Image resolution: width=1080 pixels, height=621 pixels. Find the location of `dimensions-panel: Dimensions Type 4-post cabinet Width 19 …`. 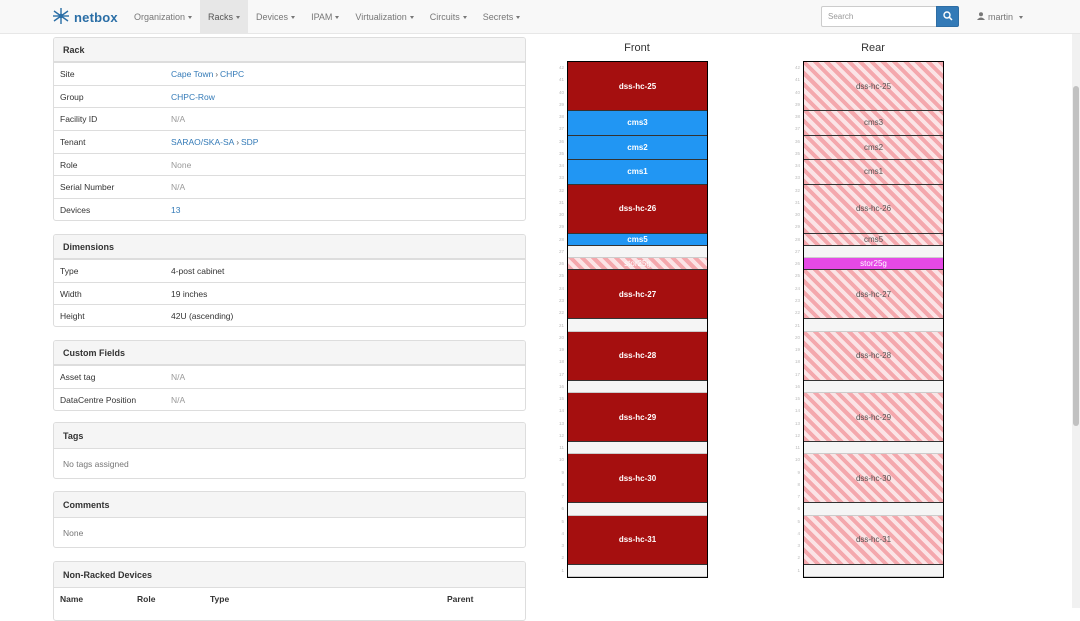

dimensions-panel: Dimensions Type 4-post cabinet Width 19 … is located at coordinates (289, 280).